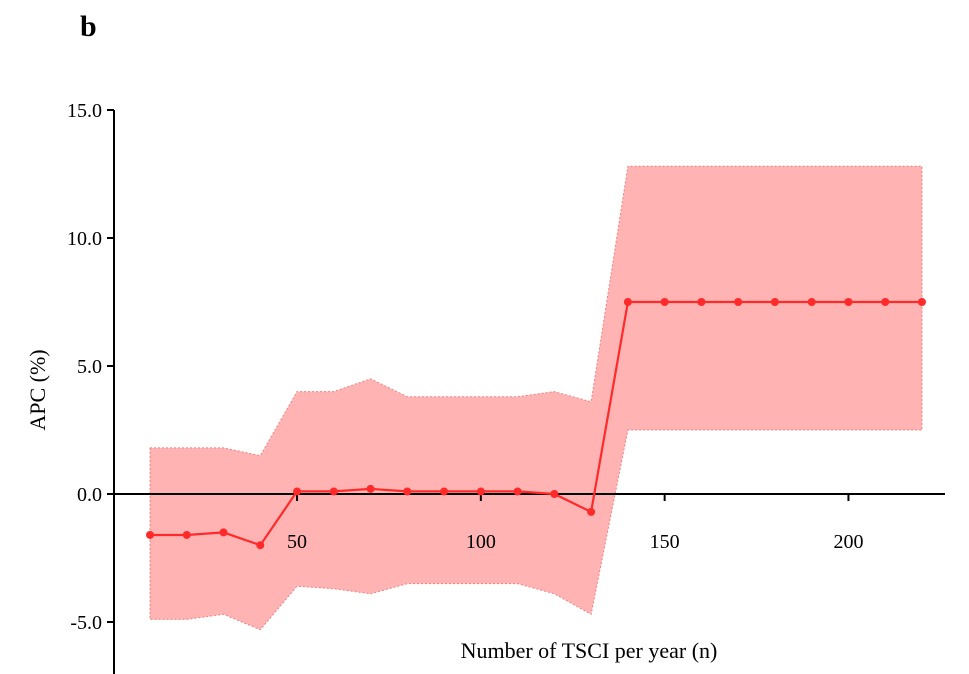 The image size is (969, 674). What do you see at coordinates (89, 367) in the screenshot?
I see `y-tick-label: 5.0` at bounding box center [89, 367].